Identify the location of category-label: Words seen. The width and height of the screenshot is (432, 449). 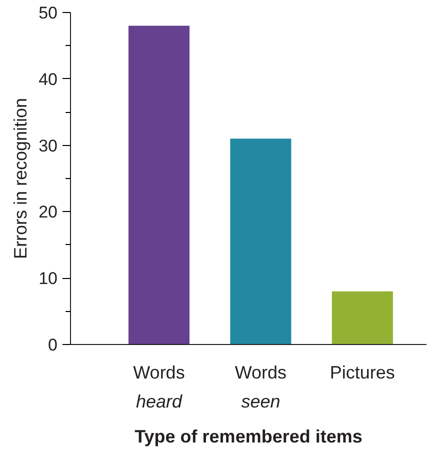
(260, 387).